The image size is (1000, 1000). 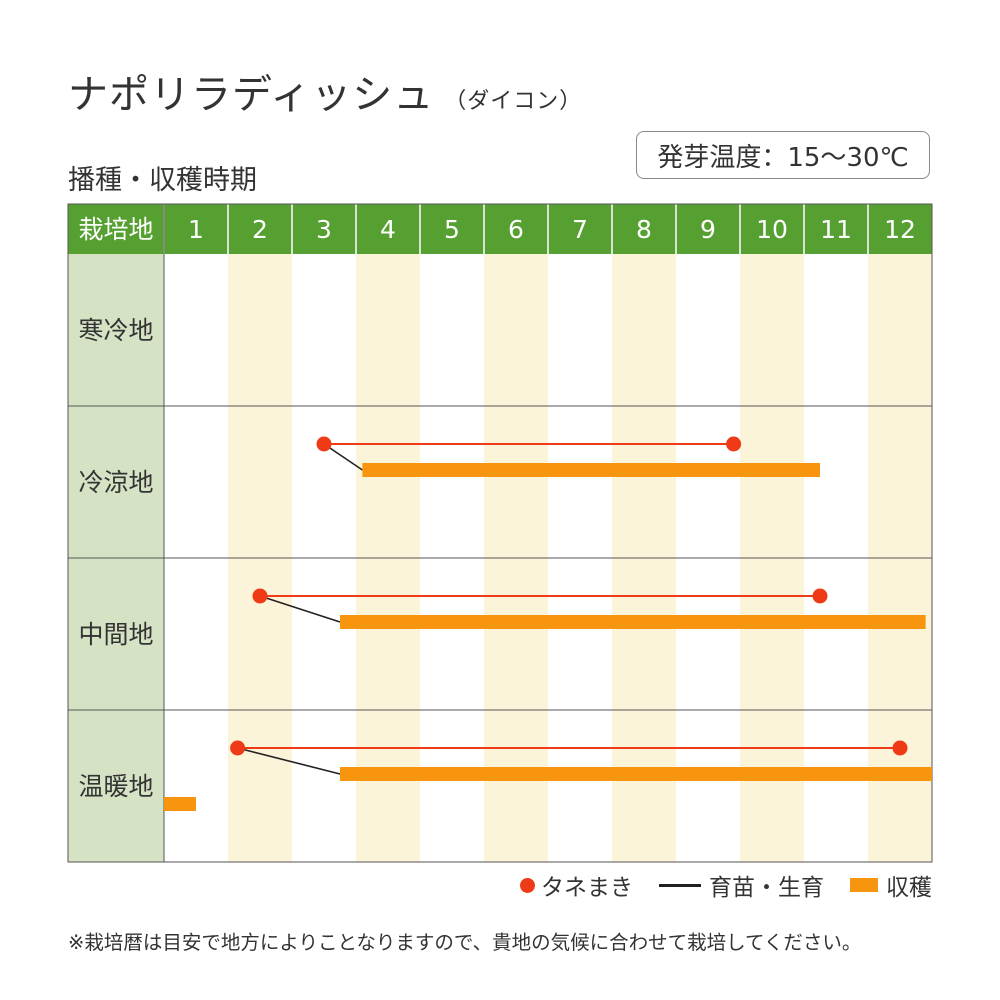 What do you see at coordinates (708, 229) in the screenshot?
I see `month-label: 9` at bounding box center [708, 229].